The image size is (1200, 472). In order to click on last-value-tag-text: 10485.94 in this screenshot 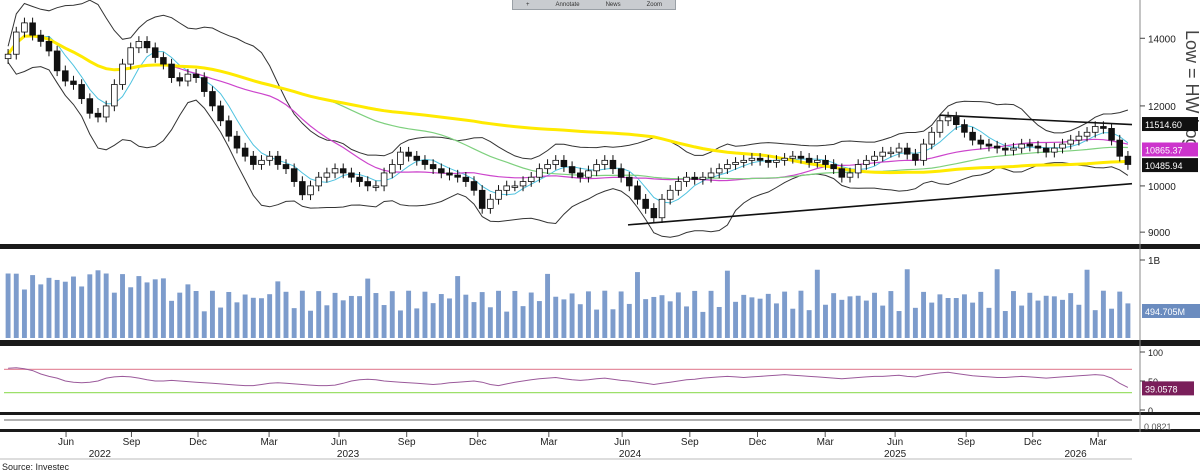, I will do `click(1164, 166)`.